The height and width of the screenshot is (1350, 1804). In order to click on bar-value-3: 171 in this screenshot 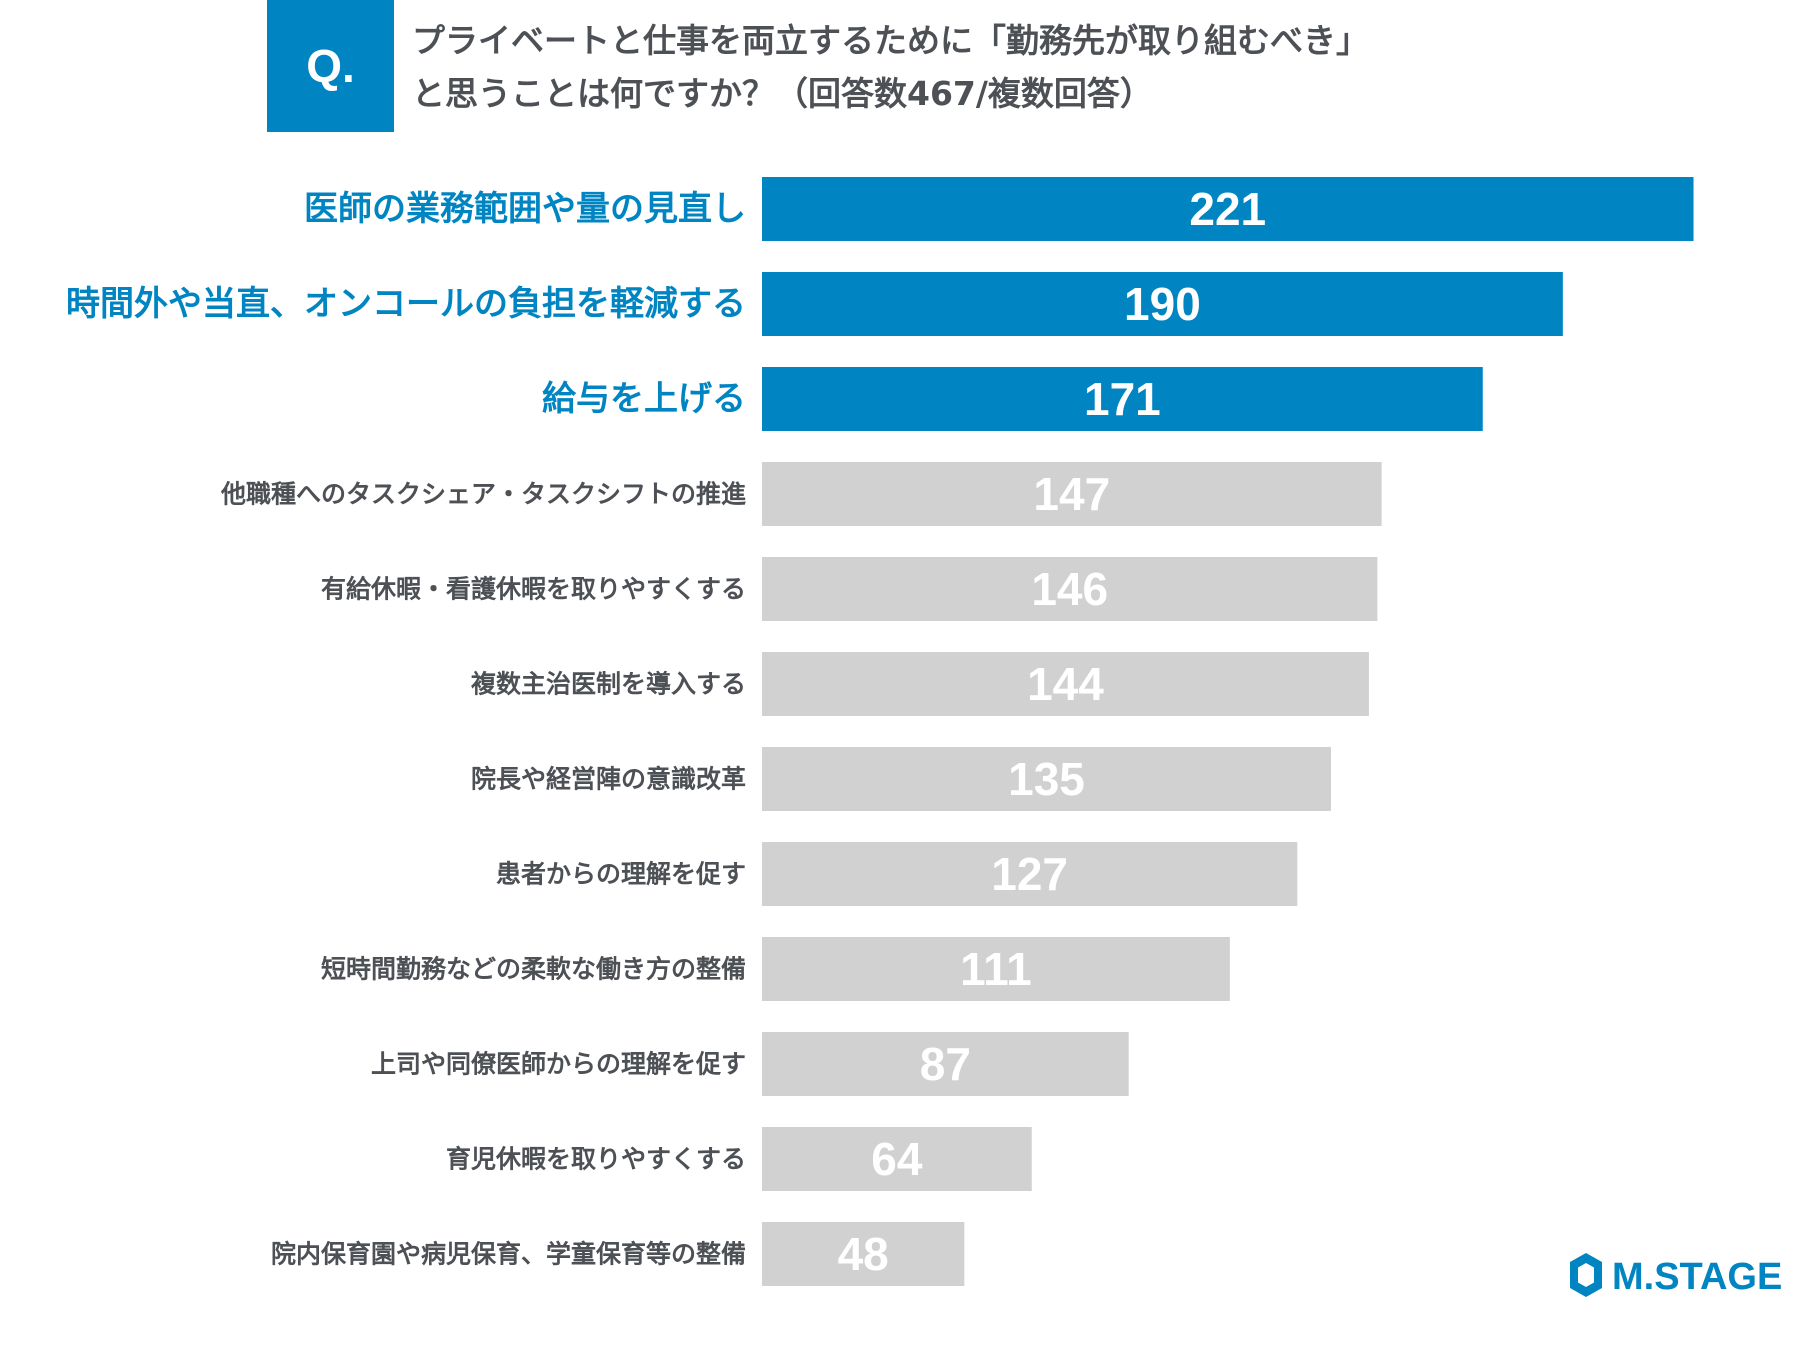, I will do `click(1122, 399)`.